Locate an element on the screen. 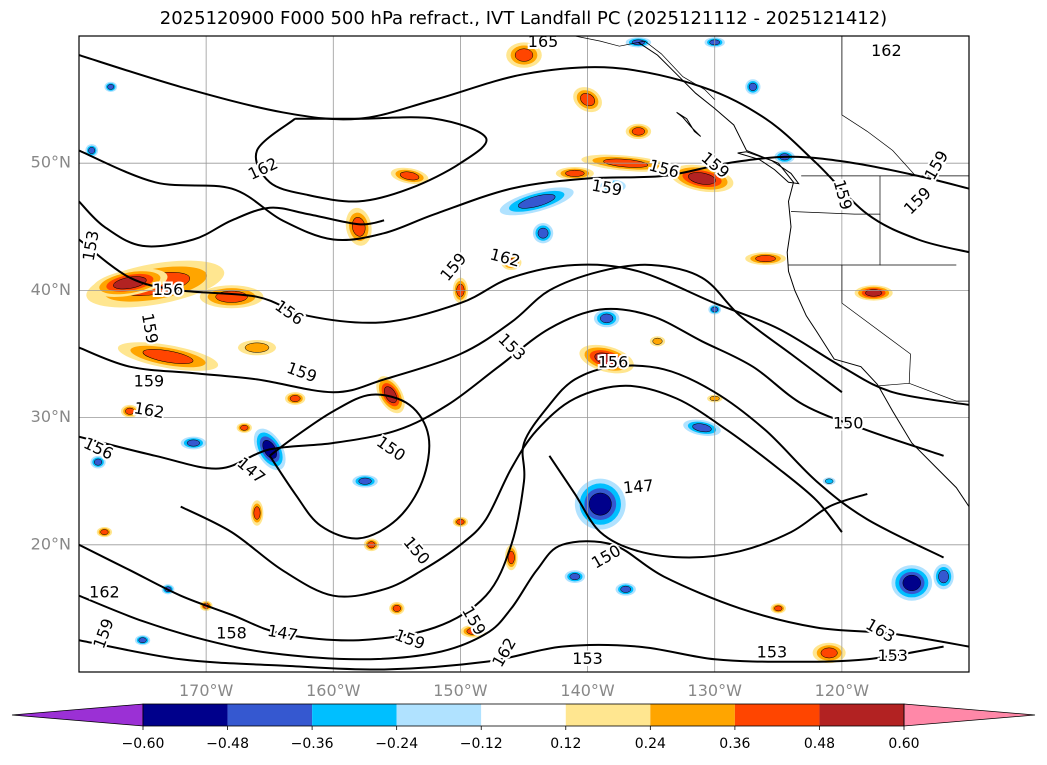 The width and height of the screenshot is (1047, 765). longitude-label: 140°W is located at coordinates (587, 690).